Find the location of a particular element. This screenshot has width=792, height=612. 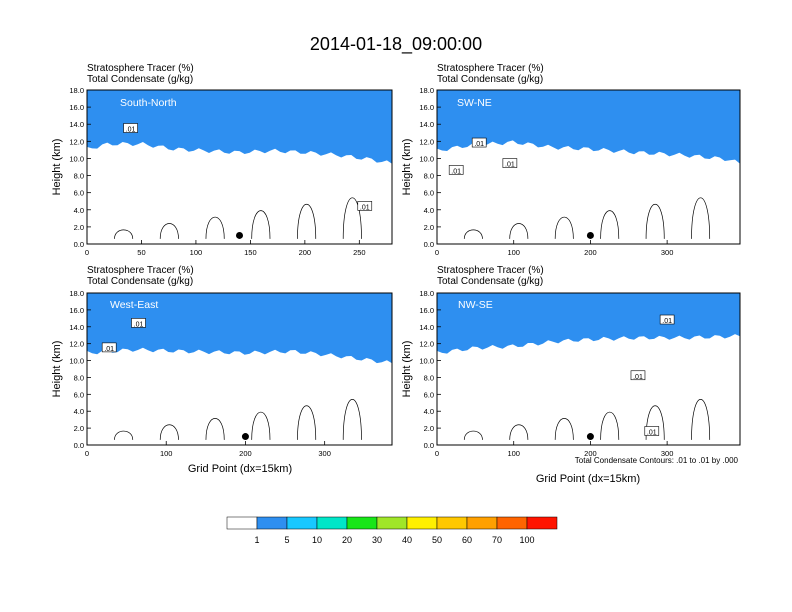

panel-label: SW-NE is located at coordinates (474, 103).